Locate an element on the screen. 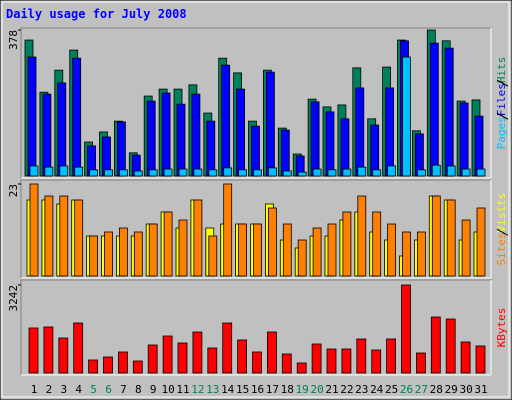 This screenshot has height=400, width=512. x-tick-label: 10 is located at coordinates (167, 389).